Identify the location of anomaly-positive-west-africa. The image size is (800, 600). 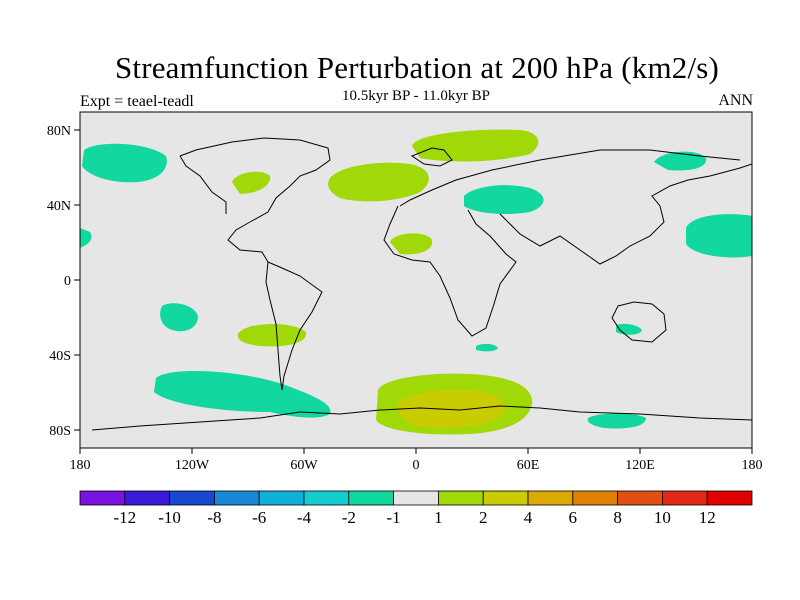
(411, 244).